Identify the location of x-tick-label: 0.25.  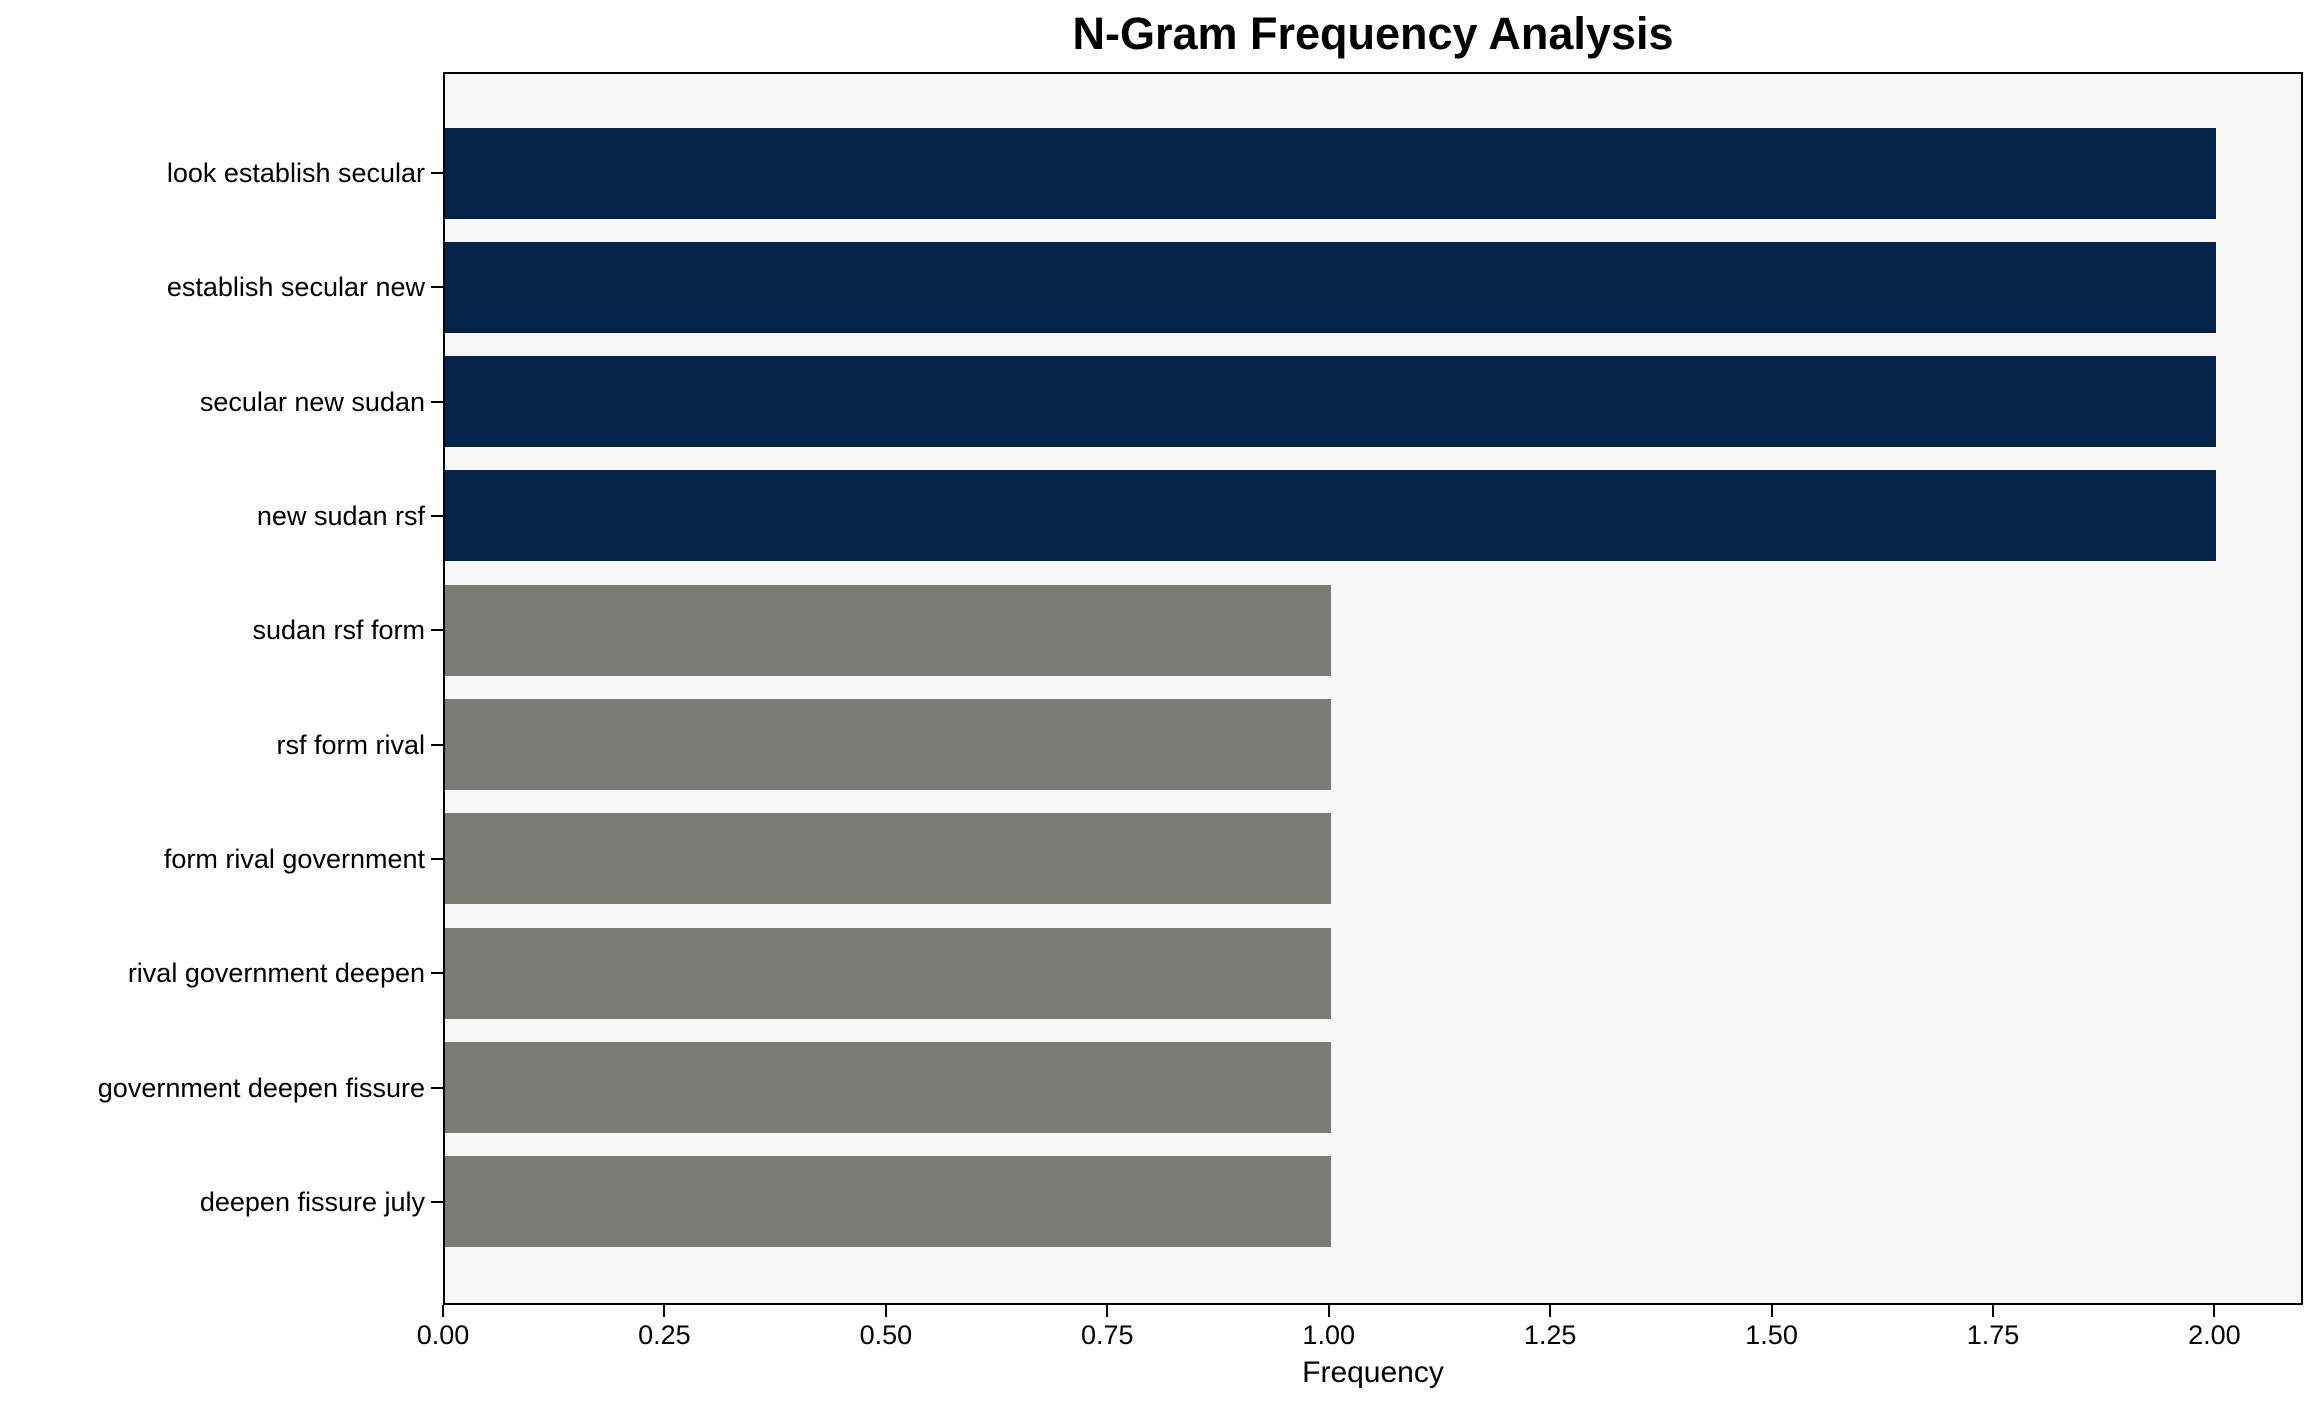
(664, 1335).